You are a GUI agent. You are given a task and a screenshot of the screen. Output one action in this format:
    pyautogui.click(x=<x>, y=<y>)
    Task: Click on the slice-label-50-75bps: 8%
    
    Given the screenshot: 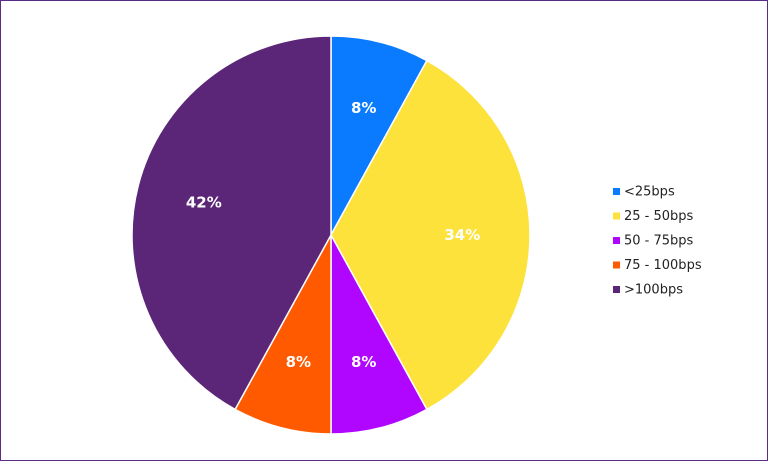 What is the action you would take?
    pyautogui.click(x=363, y=362)
    